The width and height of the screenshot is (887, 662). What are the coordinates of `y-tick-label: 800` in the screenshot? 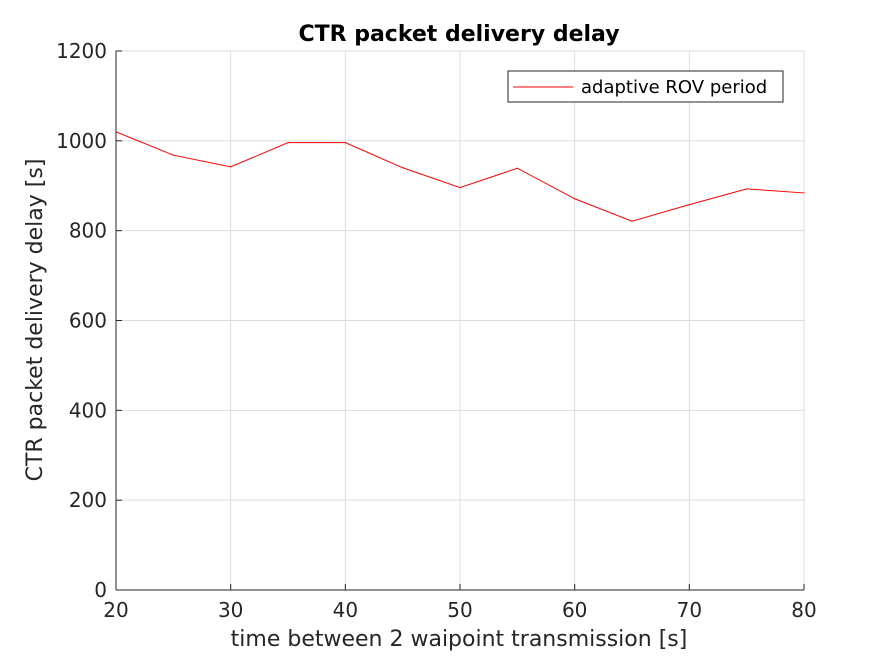 It's located at (88, 231).